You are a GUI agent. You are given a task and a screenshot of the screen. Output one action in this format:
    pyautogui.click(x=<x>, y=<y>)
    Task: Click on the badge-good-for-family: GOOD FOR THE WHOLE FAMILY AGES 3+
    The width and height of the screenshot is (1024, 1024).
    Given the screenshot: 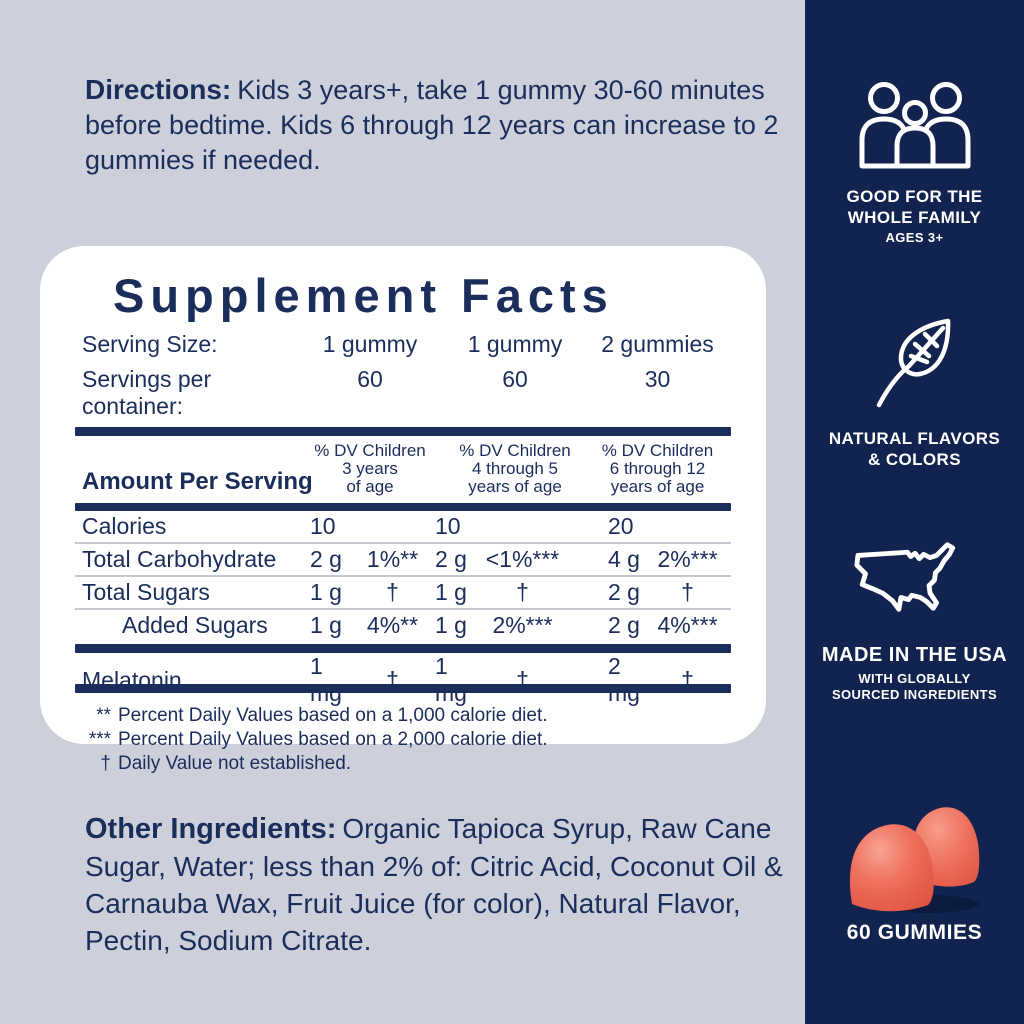 What is the action you would take?
    pyautogui.click(x=914, y=161)
    